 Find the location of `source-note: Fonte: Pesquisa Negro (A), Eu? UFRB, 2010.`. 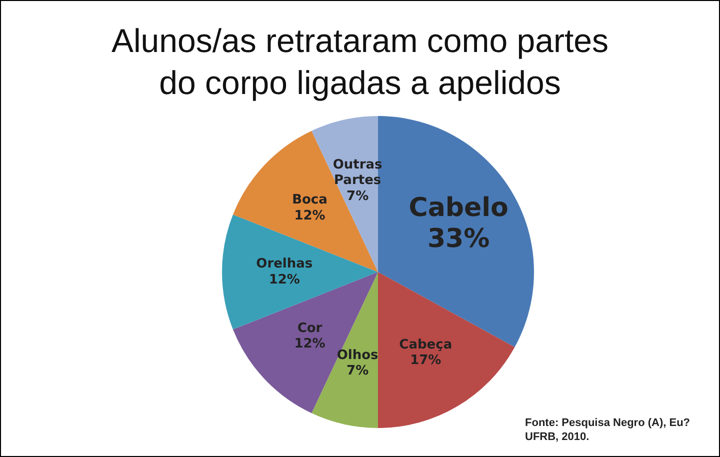

source-note: Fonte: Pesquisa Negro (A), Eu? UFRB, 2010. is located at coordinates (607, 430).